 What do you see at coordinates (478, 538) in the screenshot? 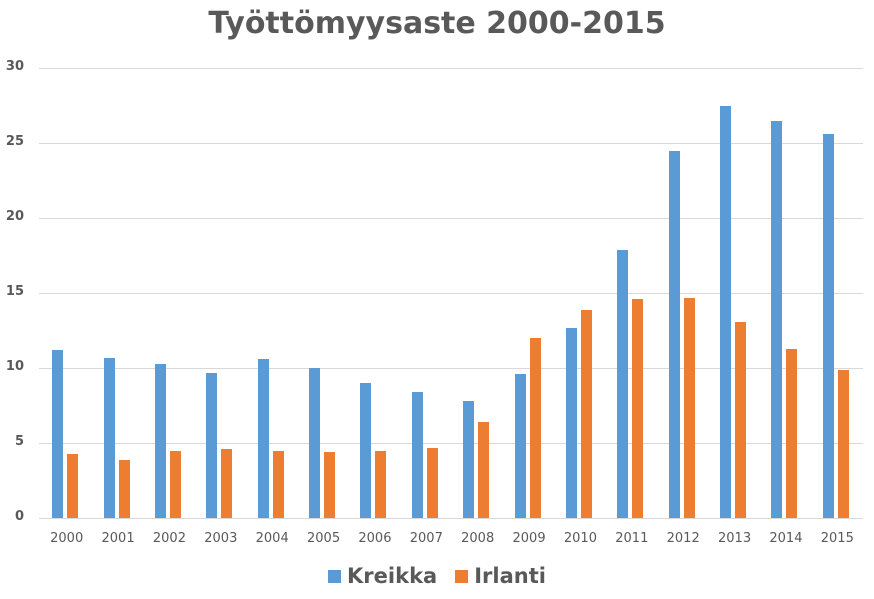
I see `x-tick-label: 2008` at bounding box center [478, 538].